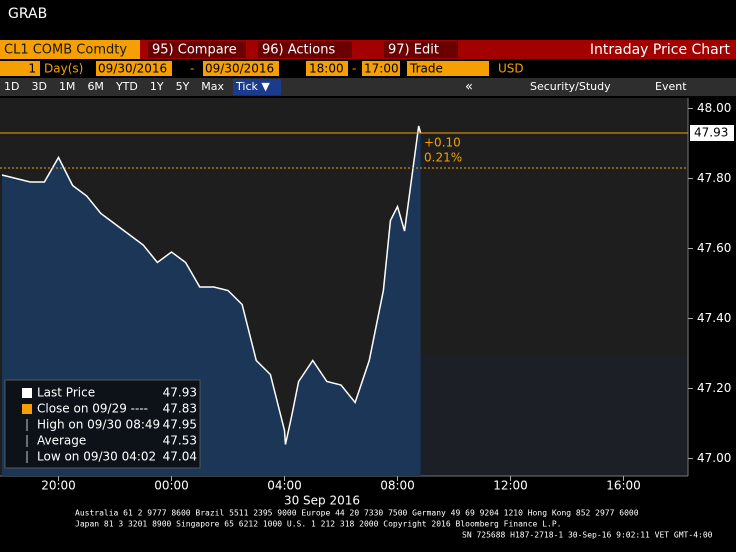  Describe the element at coordinates (180, 457) in the screenshot. I see `legend-value: 47.04` at that location.